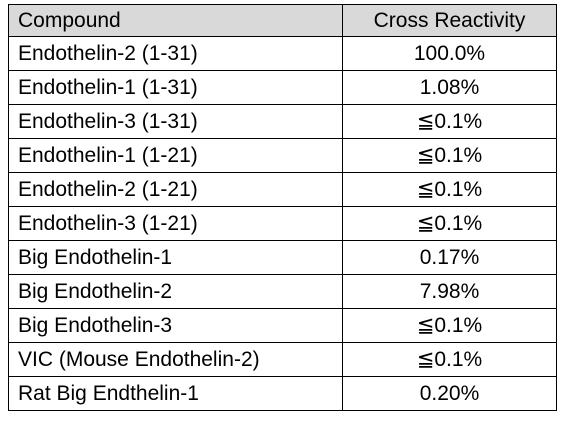  I want to click on compound-cell: Endothelin-1 (1-31), so click(175, 87).